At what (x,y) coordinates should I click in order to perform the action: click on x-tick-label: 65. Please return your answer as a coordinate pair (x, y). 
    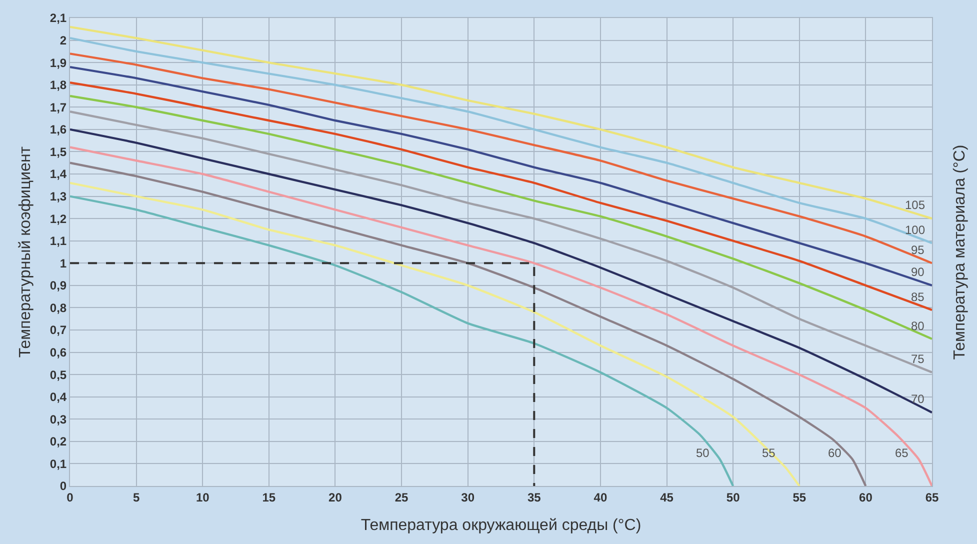
    Looking at the image, I should click on (932, 497).